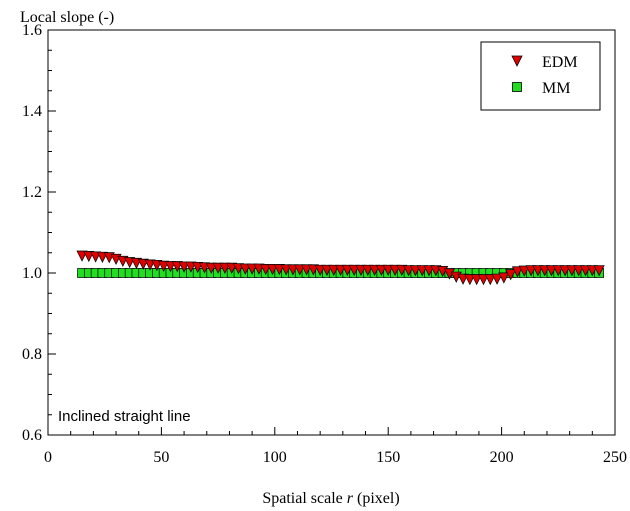  Describe the element at coordinates (32, 435) in the screenshot. I see `y-tick-label: 0.6` at that location.